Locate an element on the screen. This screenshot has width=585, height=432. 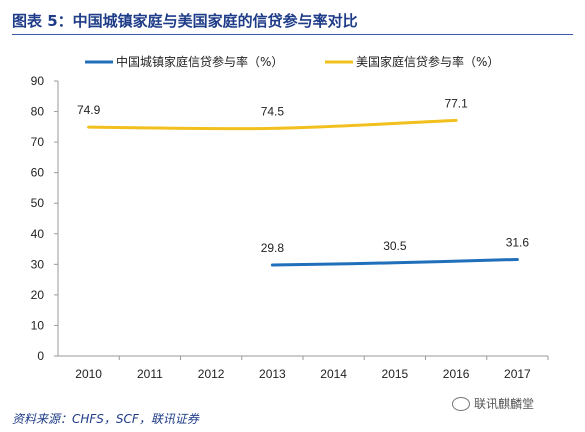
data-label: 31.6 is located at coordinates (518, 242).